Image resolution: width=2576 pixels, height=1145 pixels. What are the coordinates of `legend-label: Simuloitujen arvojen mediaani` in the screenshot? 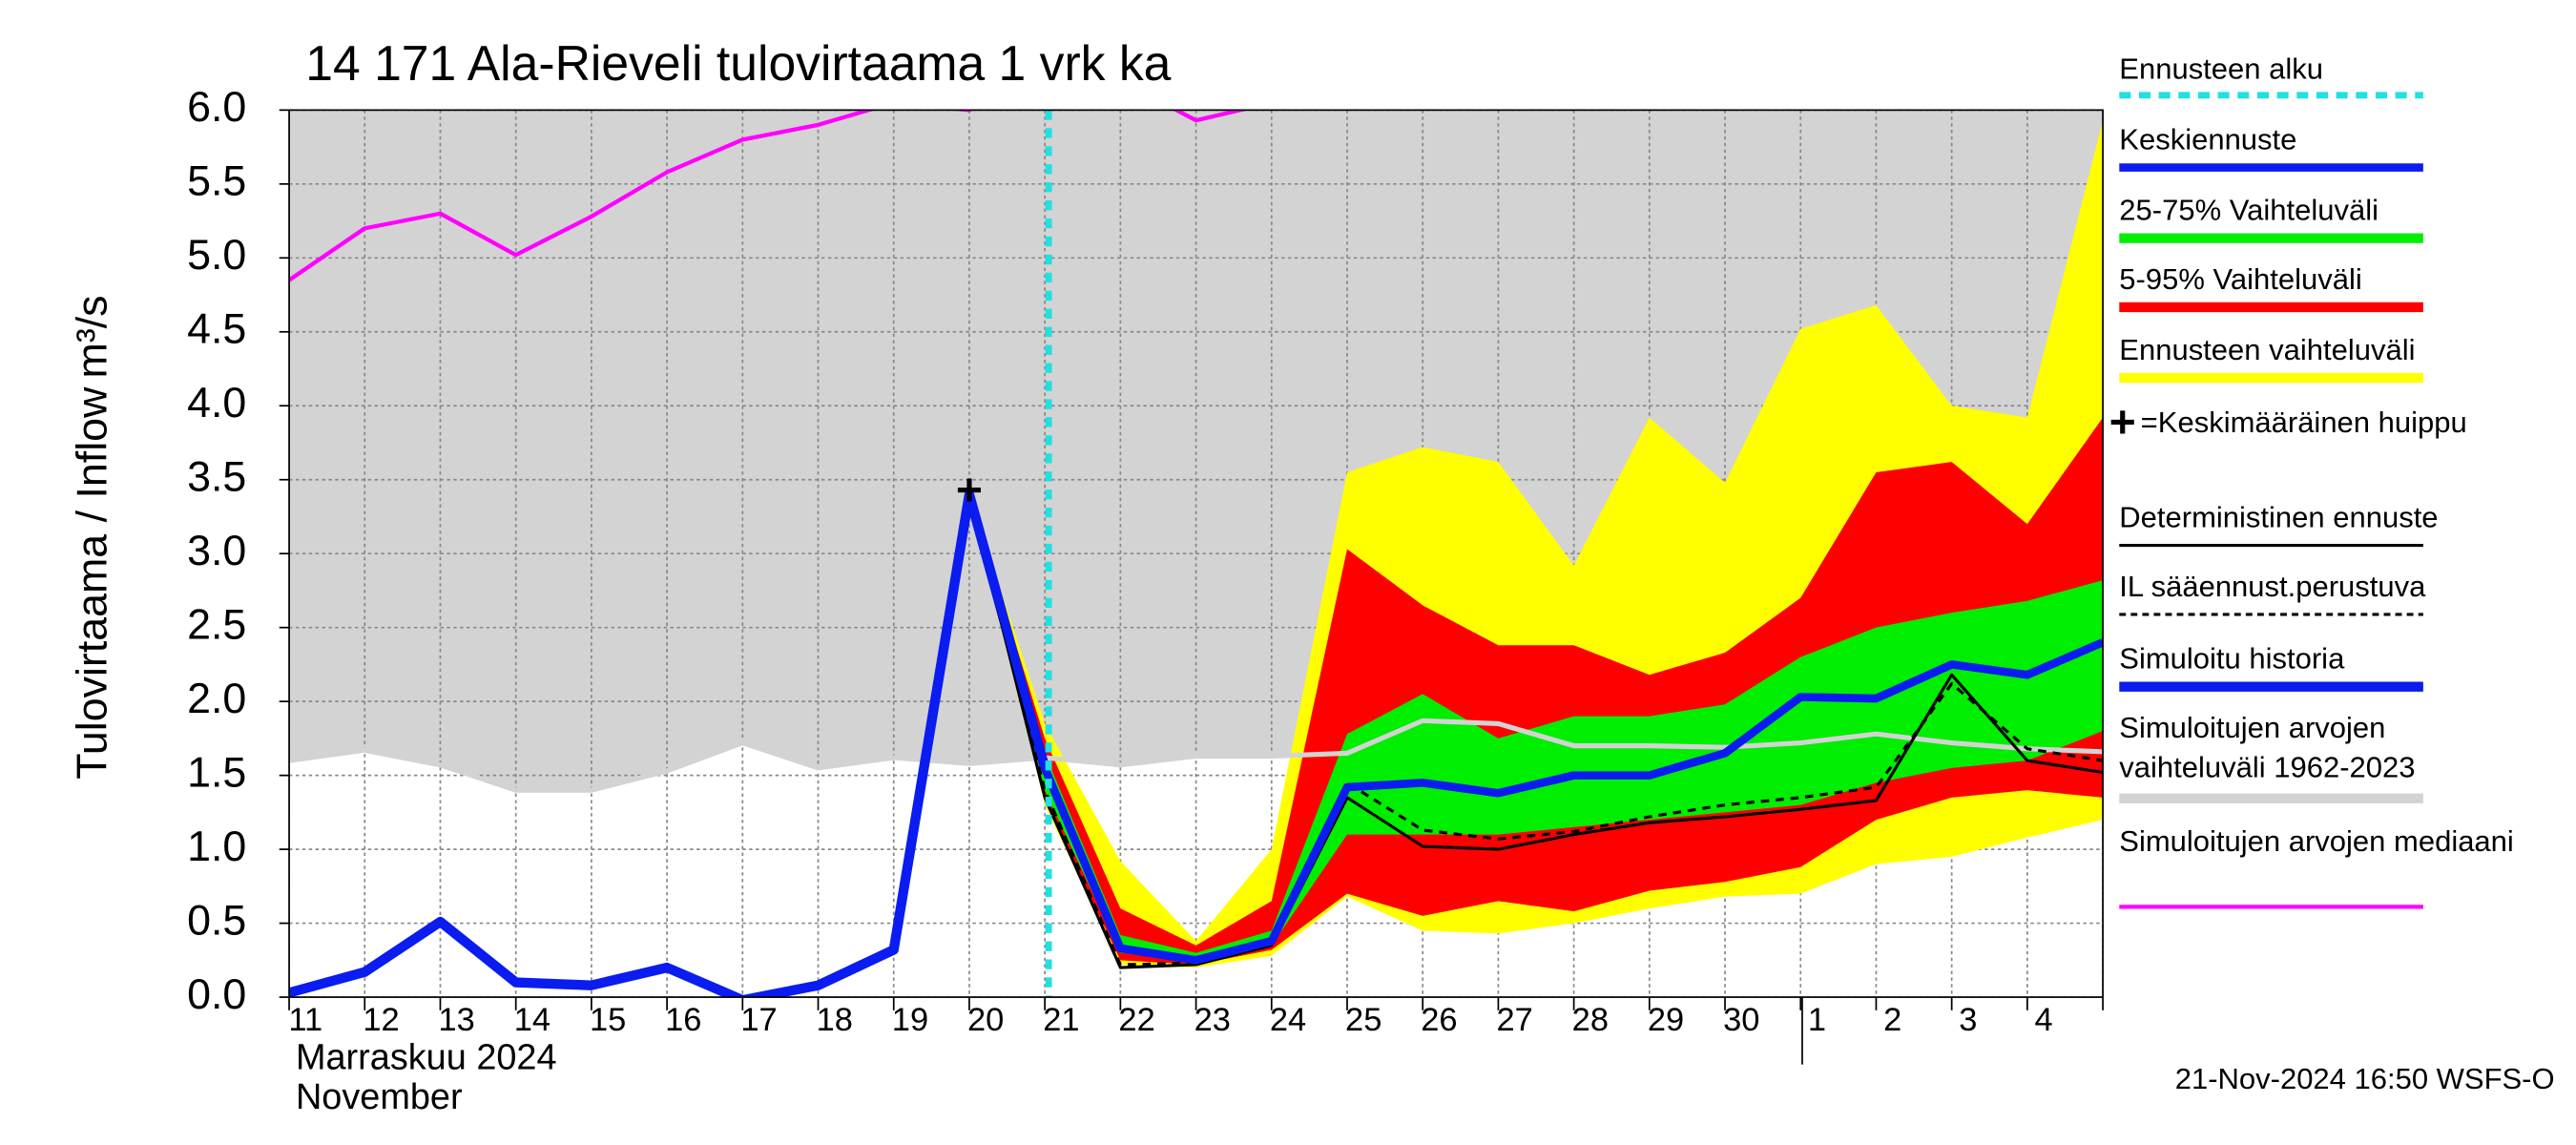 It's located at (2316, 841).